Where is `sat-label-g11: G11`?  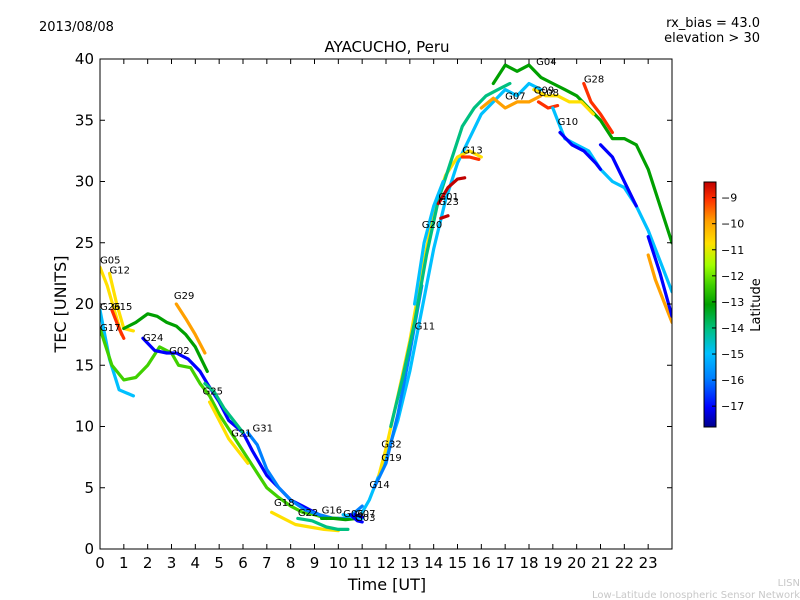
sat-label-g11: G11 is located at coordinates (425, 327).